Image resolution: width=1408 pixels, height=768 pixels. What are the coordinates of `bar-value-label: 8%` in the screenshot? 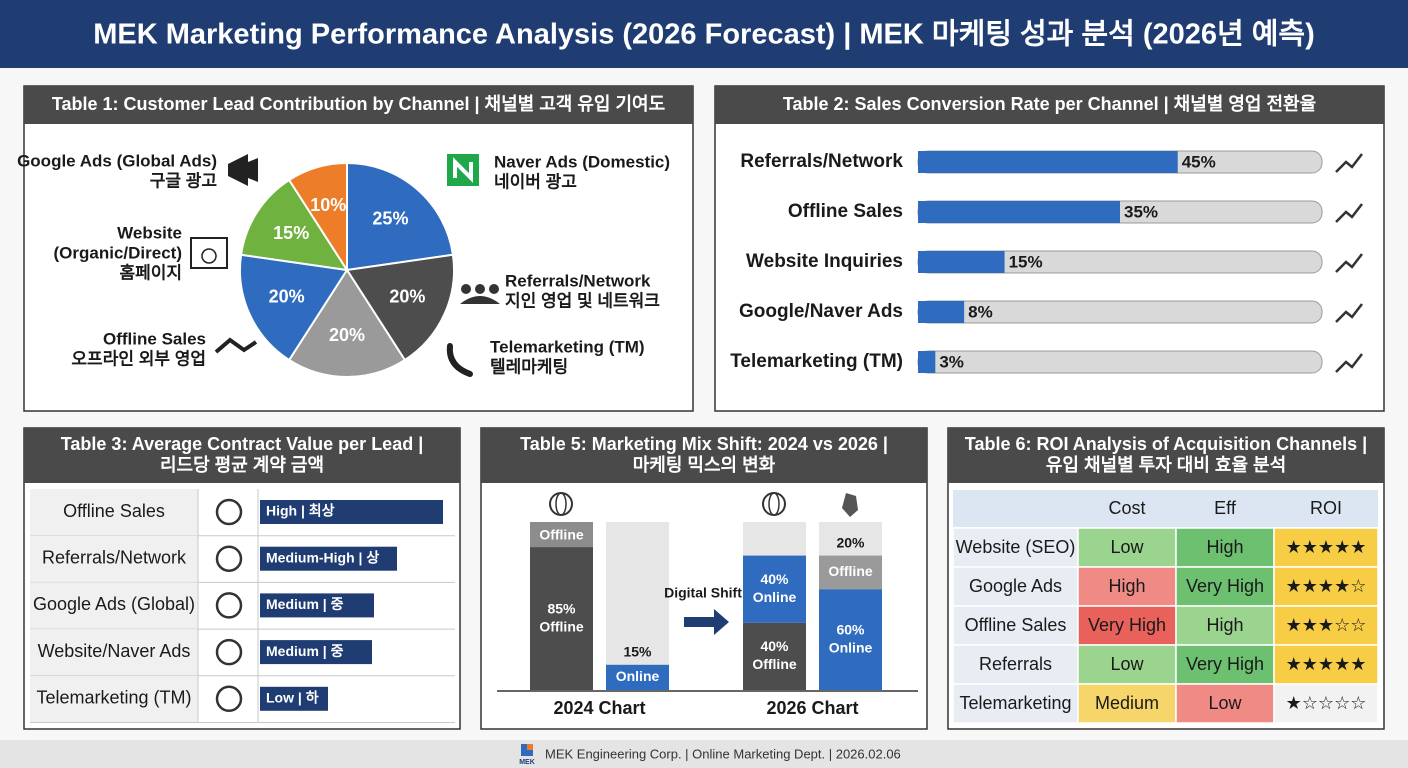 It's located at (980, 311).